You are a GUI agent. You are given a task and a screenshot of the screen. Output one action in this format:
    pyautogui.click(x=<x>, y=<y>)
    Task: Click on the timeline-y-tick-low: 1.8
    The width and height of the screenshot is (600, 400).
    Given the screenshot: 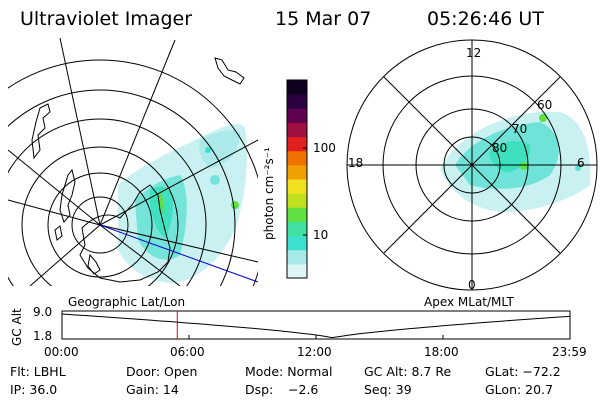 What is the action you would take?
    pyautogui.click(x=43, y=336)
    